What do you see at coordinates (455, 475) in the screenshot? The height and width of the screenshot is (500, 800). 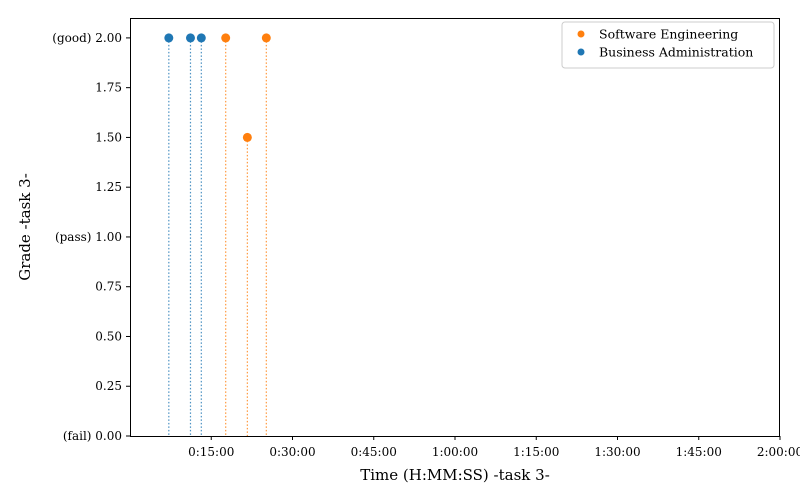 I see `x-axis-title: Time (H:MM:SS) -task 3-` at bounding box center [455, 475].